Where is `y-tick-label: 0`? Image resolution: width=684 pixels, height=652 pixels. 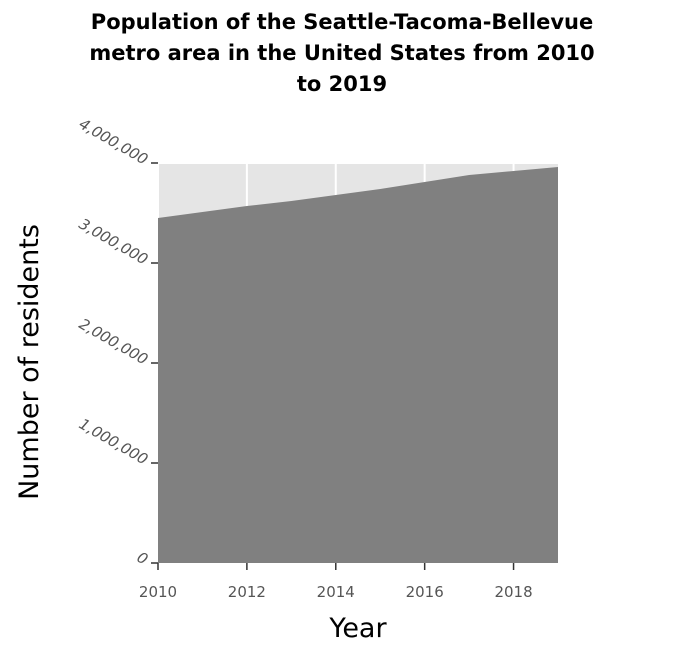
y-tick-label: 0 is located at coordinates (142, 558).